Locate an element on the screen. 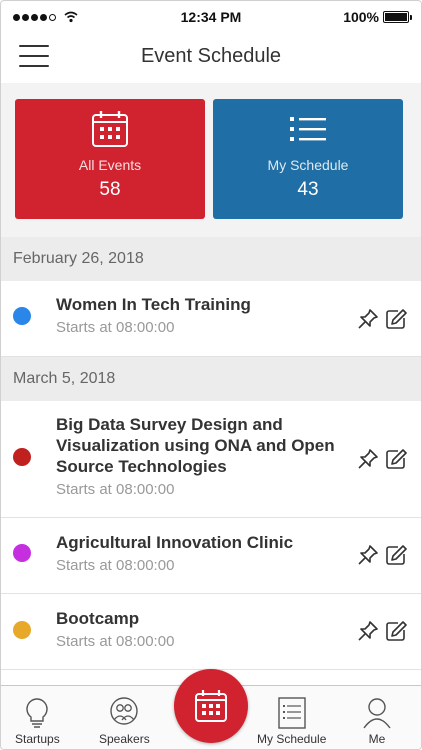  tab-bar: Startups Speakers is located at coordinates (211, 709).